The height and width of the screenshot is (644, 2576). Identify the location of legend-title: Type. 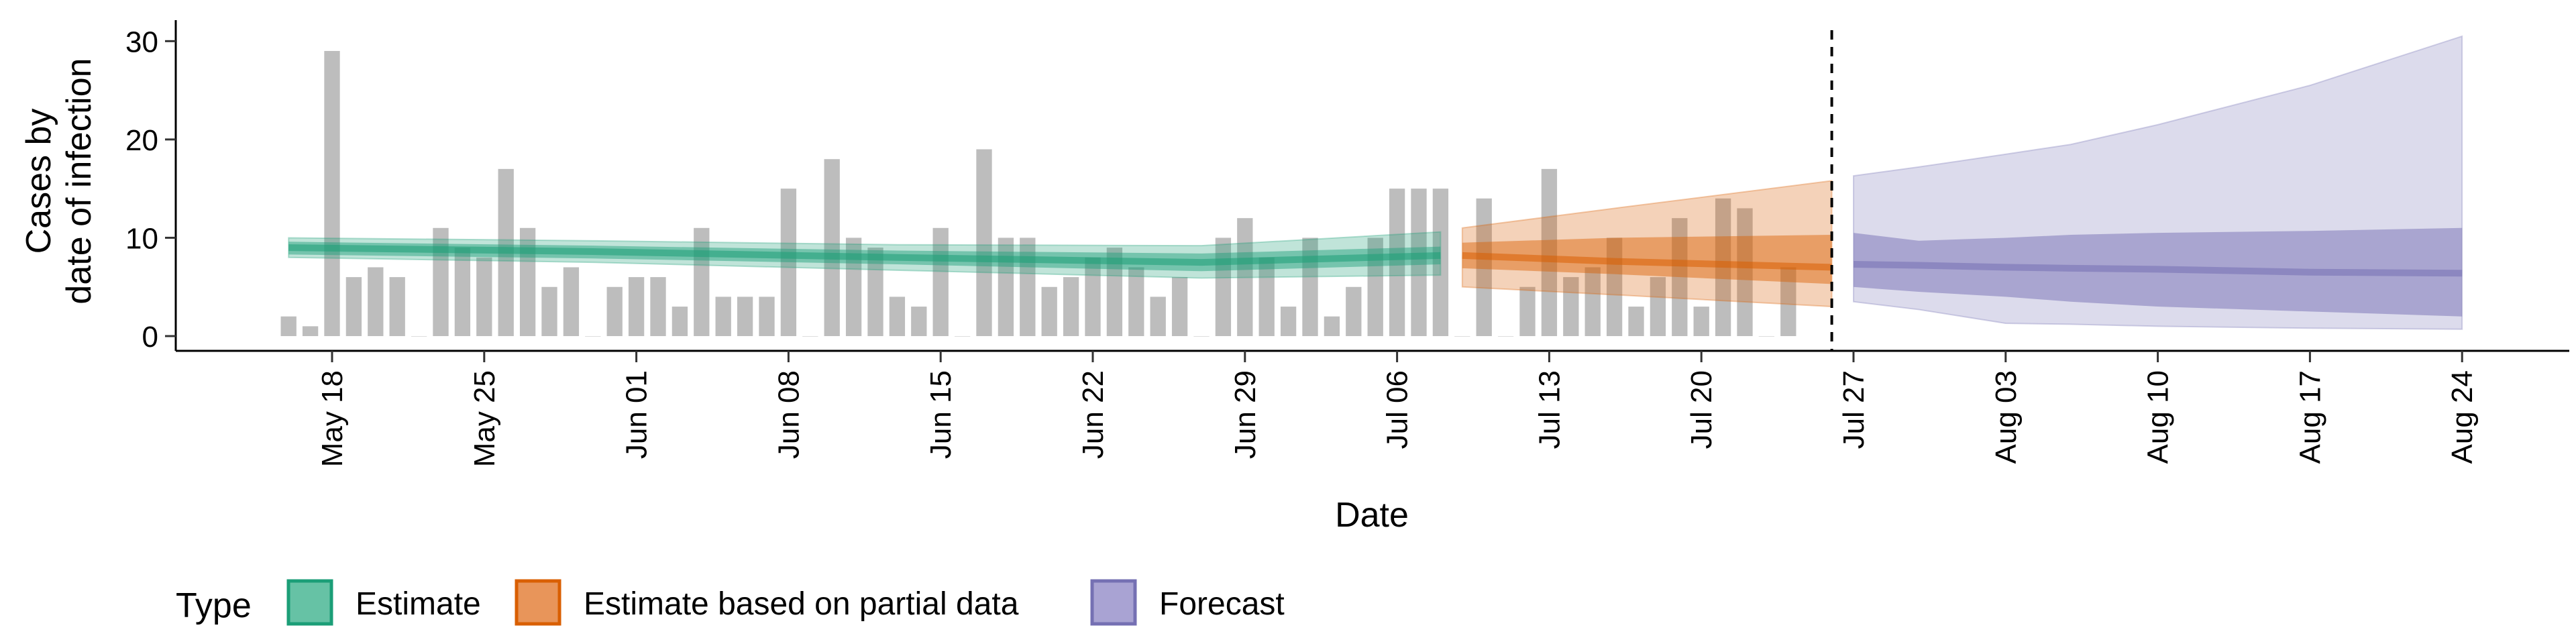
(214, 605).